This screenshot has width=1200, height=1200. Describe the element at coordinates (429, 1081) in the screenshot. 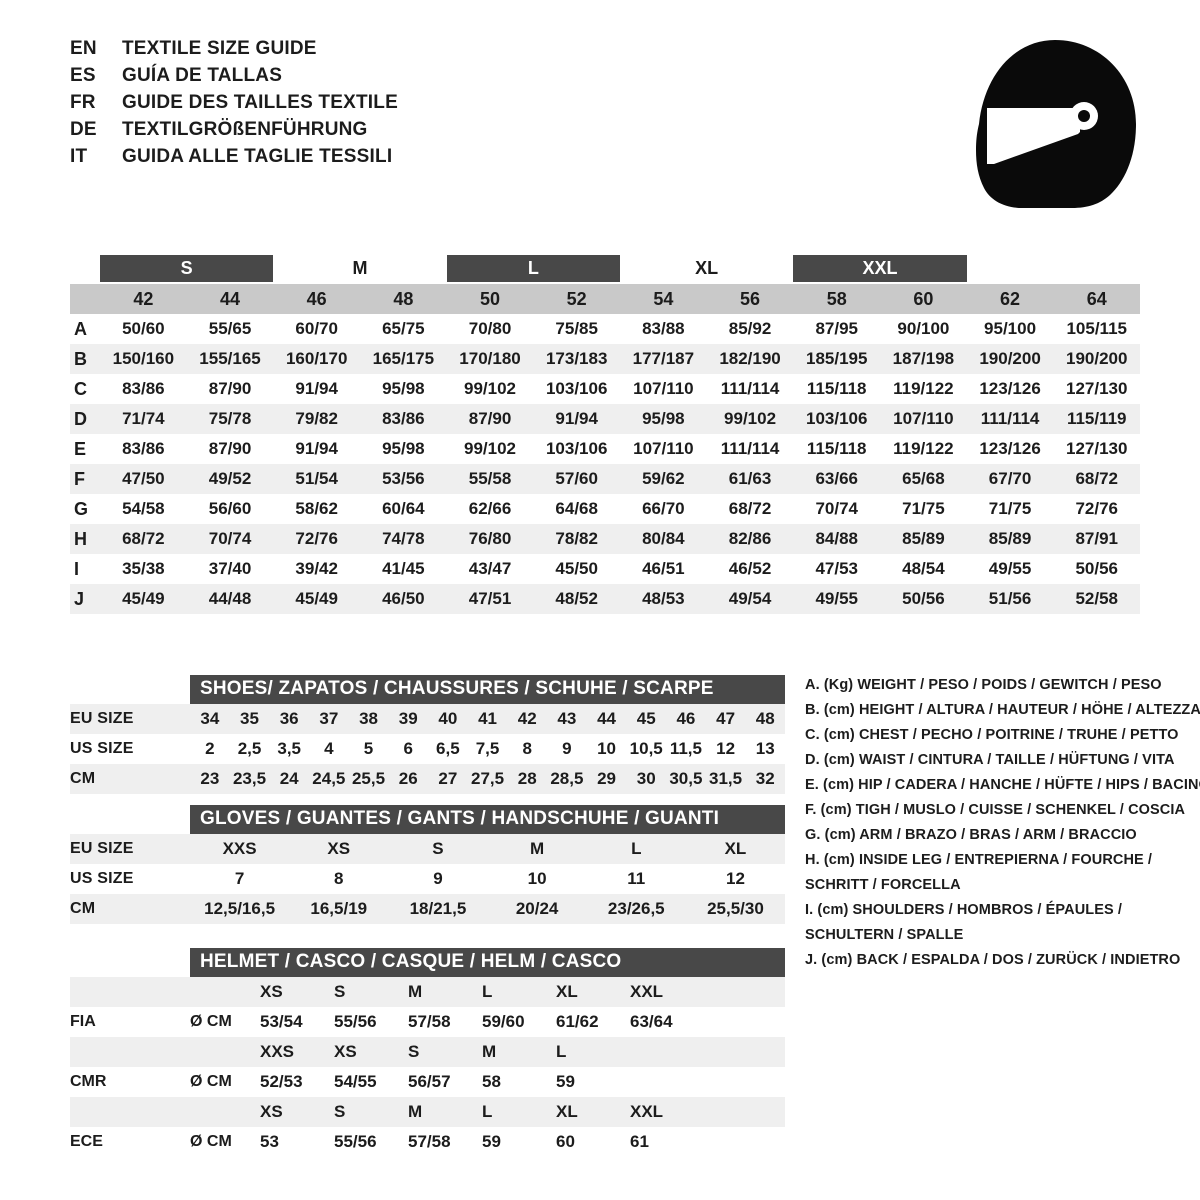

I see `helmet-value-cell: 56/57` at that location.